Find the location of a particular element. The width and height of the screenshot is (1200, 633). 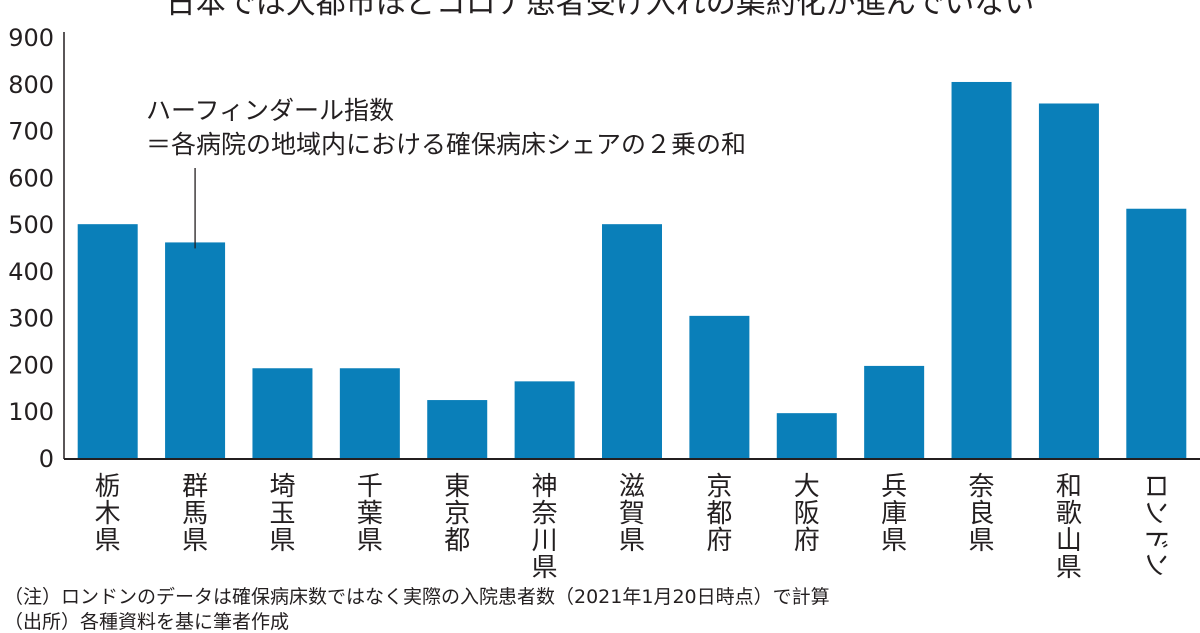

y-tick-label-7: 700 is located at coordinates (31, 132).